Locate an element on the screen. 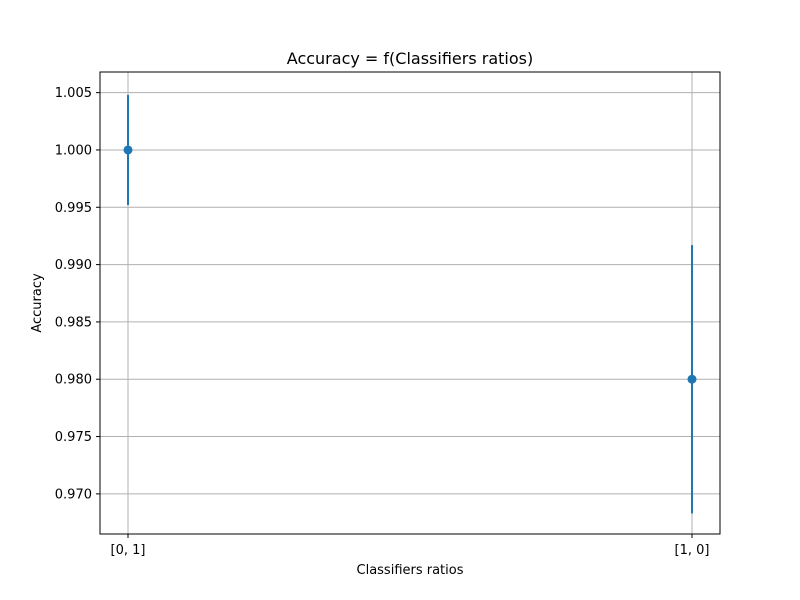  x-axis-label: Classifiers ratios is located at coordinates (410, 570).